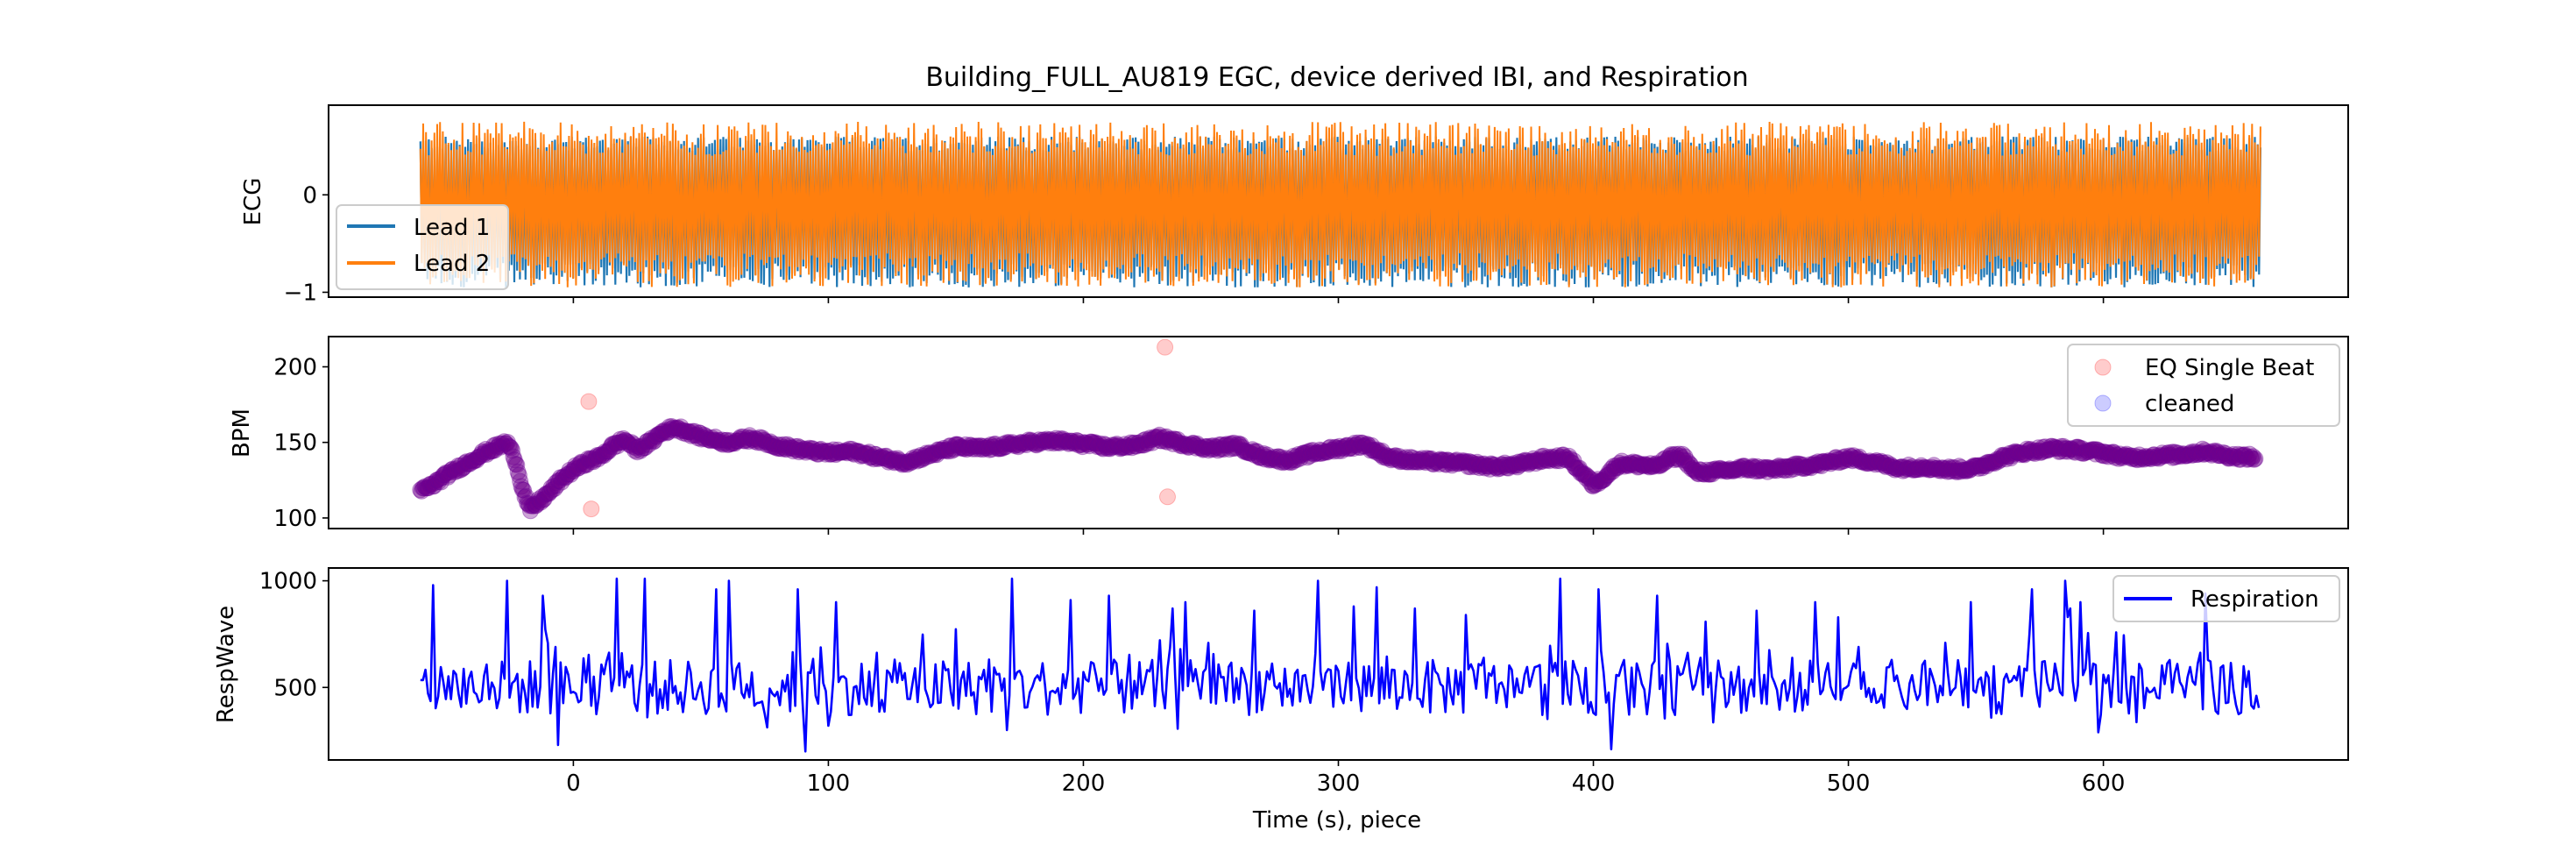 The width and height of the screenshot is (2576, 859). I want to click on x-tick-label: 0, so click(573, 783).